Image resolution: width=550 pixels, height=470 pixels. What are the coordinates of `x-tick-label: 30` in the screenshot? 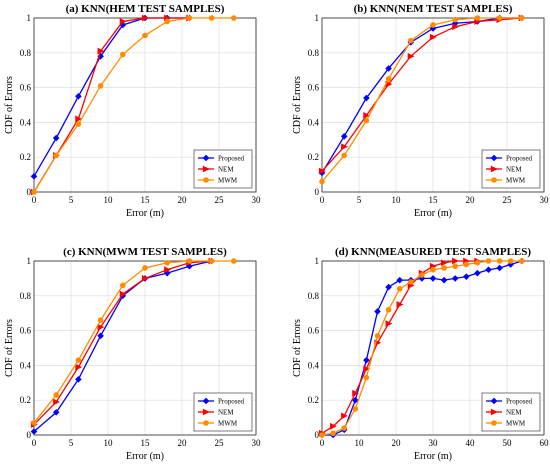 It's located at (434, 443).